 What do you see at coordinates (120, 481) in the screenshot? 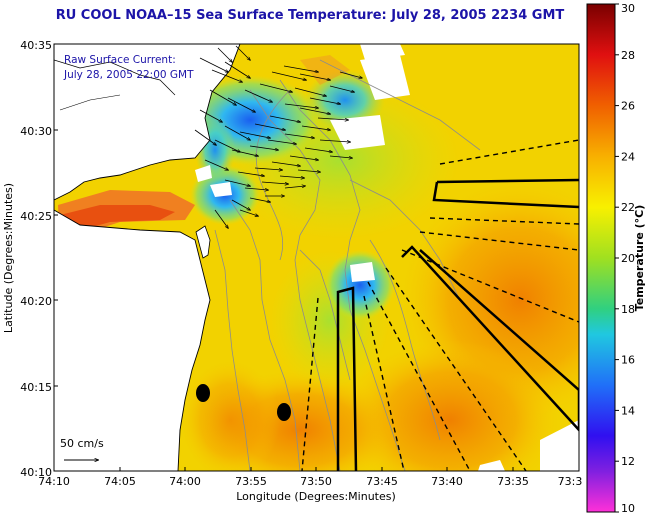
I see `x-tick: 74:05` at bounding box center [120, 481].